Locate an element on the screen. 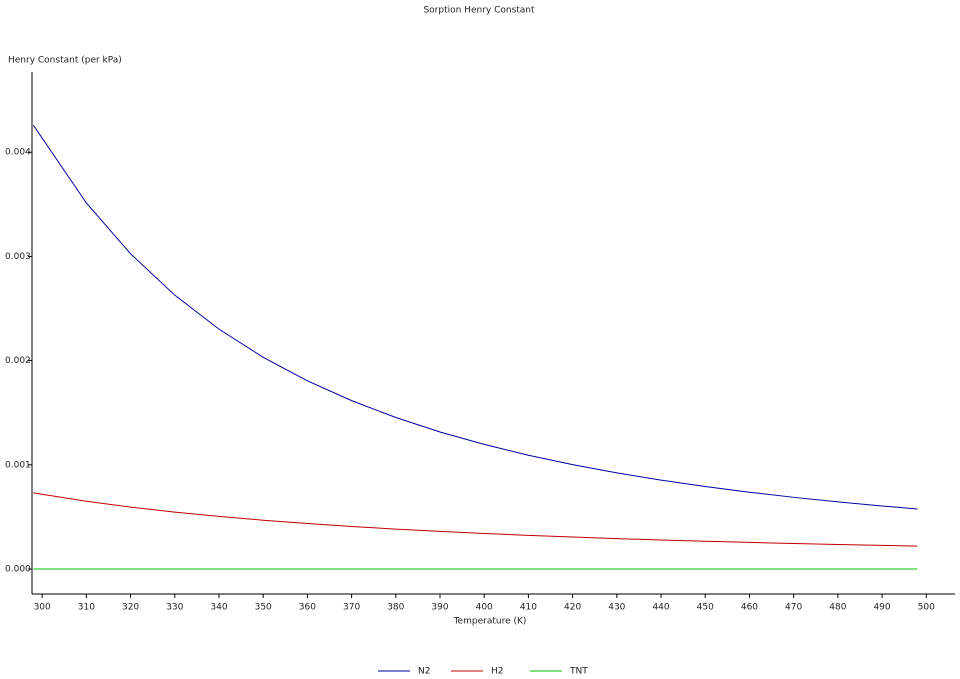 The width and height of the screenshot is (960, 679). x-tick-label: 360 is located at coordinates (307, 608).